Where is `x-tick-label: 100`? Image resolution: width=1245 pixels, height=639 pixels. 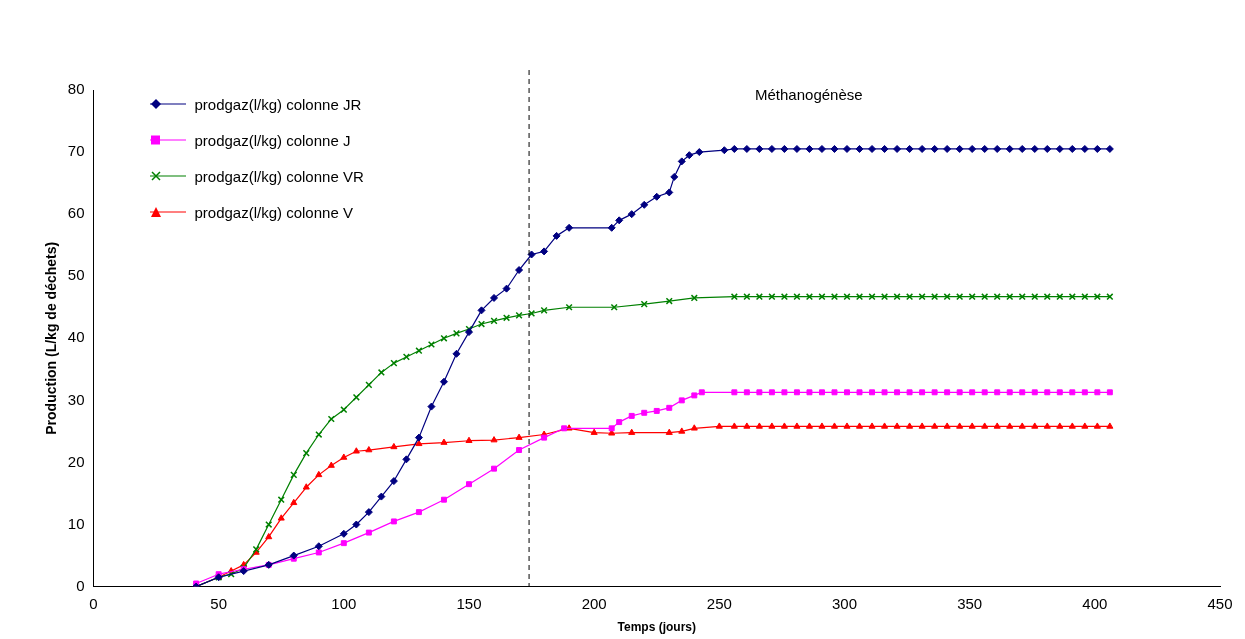
x-tick-label: 100 is located at coordinates (344, 603).